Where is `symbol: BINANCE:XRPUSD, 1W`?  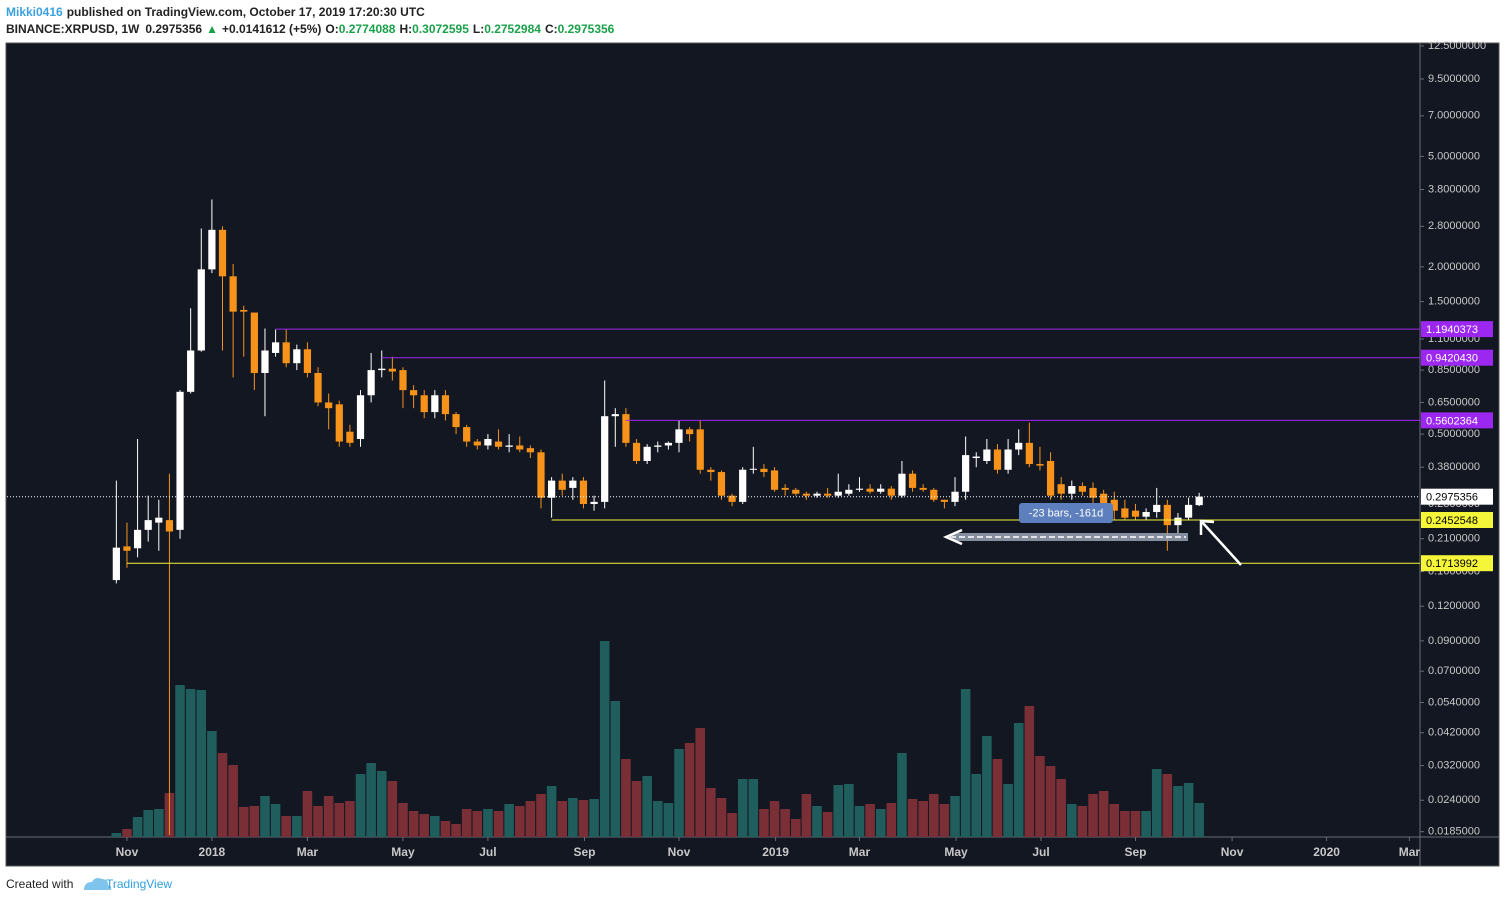
symbol: BINANCE:XRPUSD, 1W is located at coordinates (73, 29).